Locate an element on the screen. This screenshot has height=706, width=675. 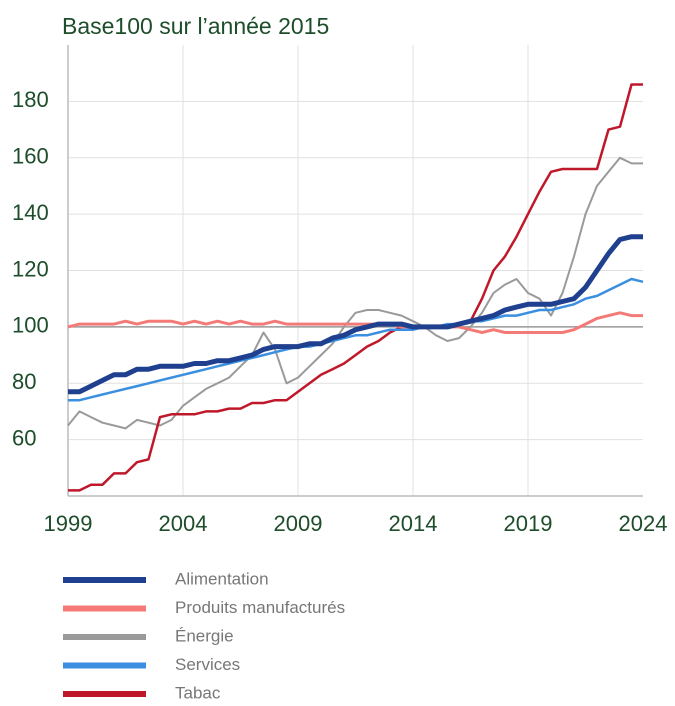
x-tick-label: 1999 is located at coordinates (68, 523).